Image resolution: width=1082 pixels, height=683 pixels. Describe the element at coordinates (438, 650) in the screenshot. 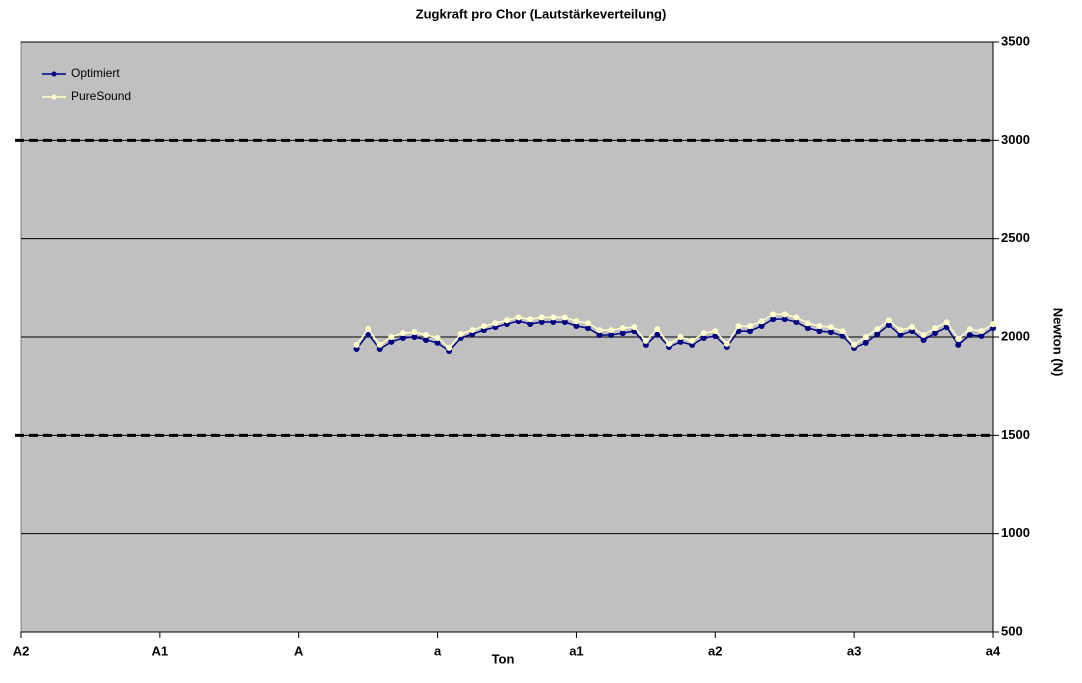

I see `x-tick-label: a` at that location.